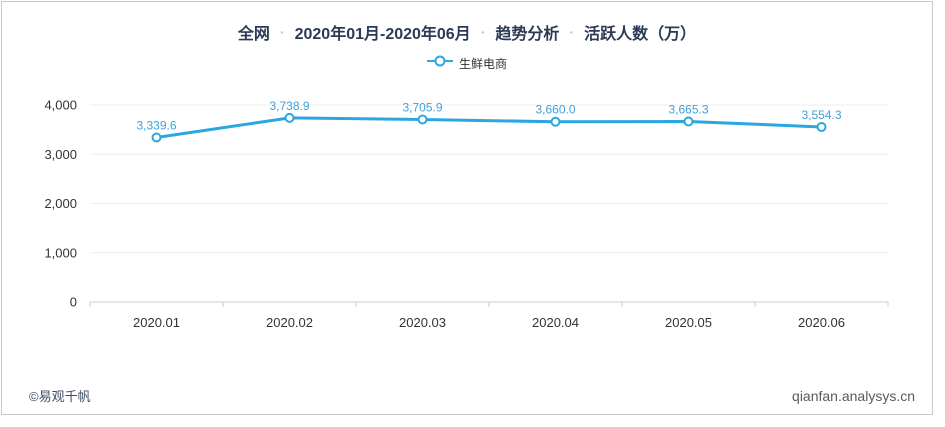 The height and width of the screenshot is (427, 945). Describe the element at coordinates (60, 154) in the screenshot. I see `y-tick-label: 3,000` at that location.